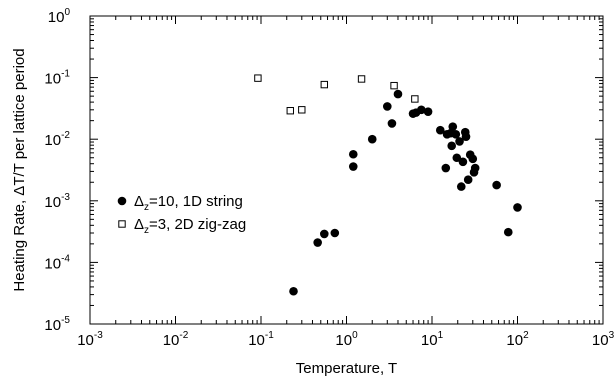 The image size is (616, 382). I want to click on x-axis-title: Temperature, T, so click(346, 368).